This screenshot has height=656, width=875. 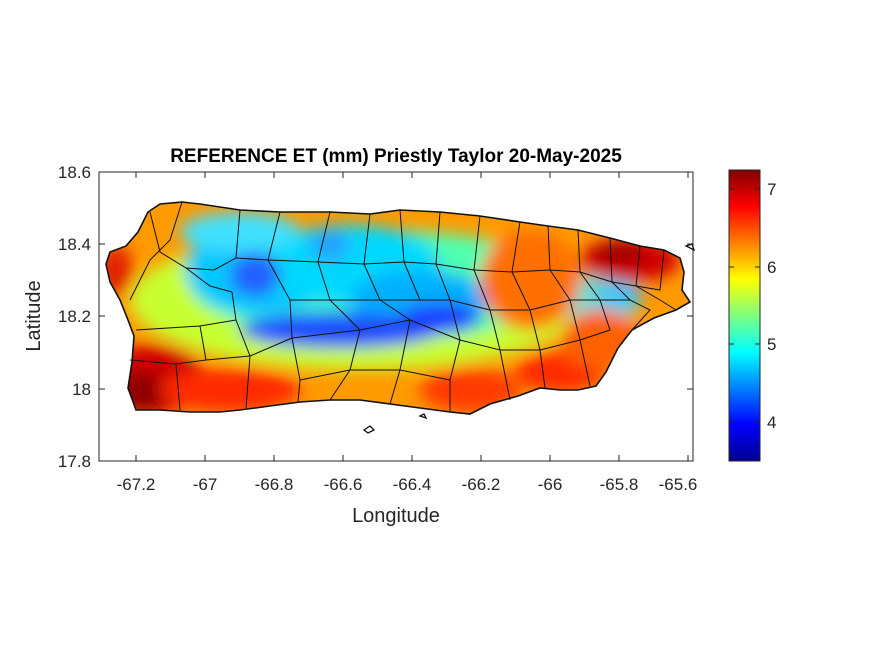 What do you see at coordinates (74, 172) in the screenshot?
I see `y-tick-label: 18.6` at bounding box center [74, 172].